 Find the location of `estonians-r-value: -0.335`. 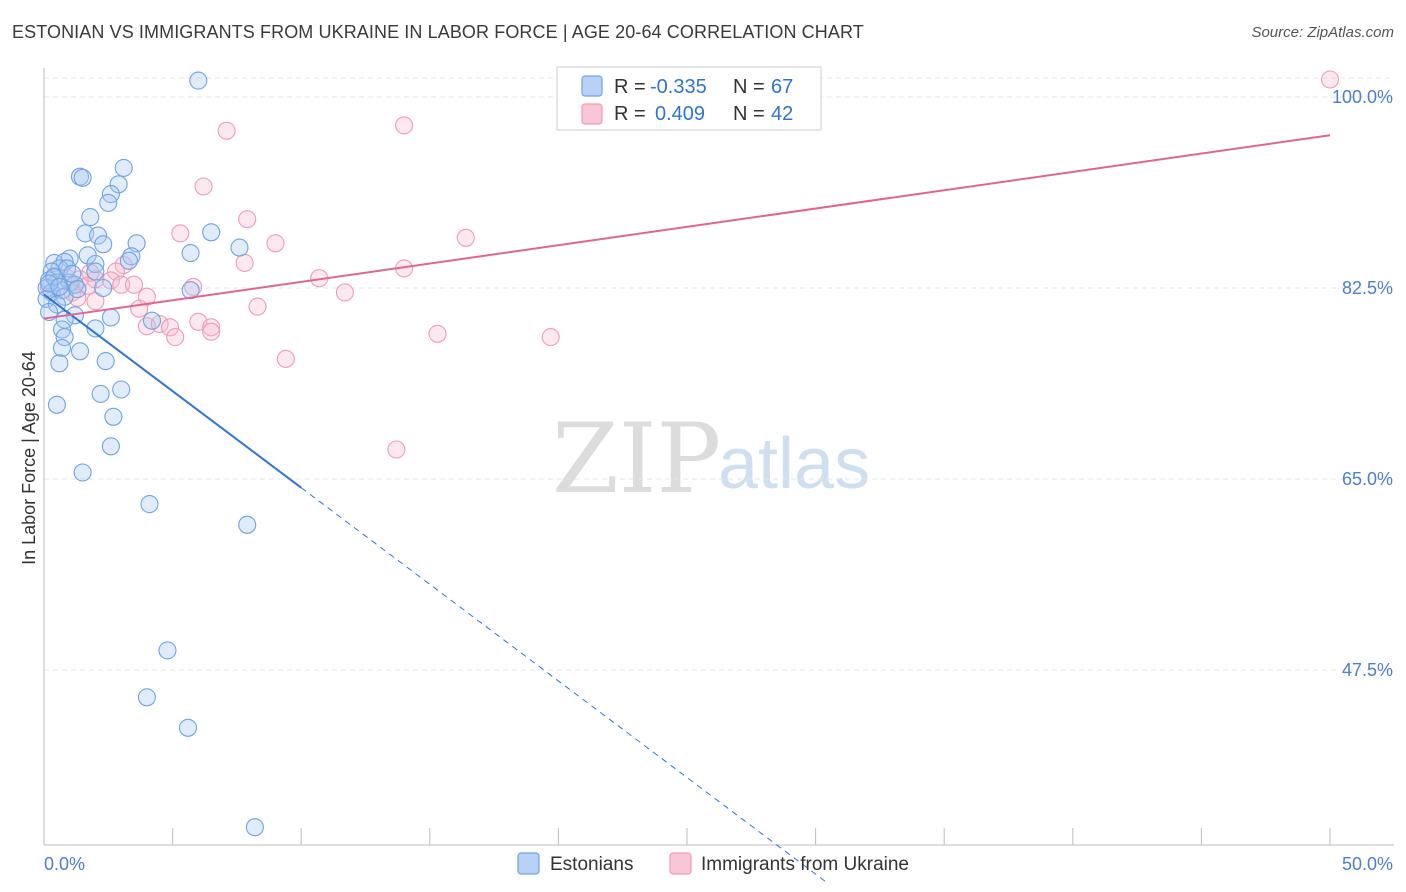

estonians-r-value: -0.335 is located at coordinates (678, 87).